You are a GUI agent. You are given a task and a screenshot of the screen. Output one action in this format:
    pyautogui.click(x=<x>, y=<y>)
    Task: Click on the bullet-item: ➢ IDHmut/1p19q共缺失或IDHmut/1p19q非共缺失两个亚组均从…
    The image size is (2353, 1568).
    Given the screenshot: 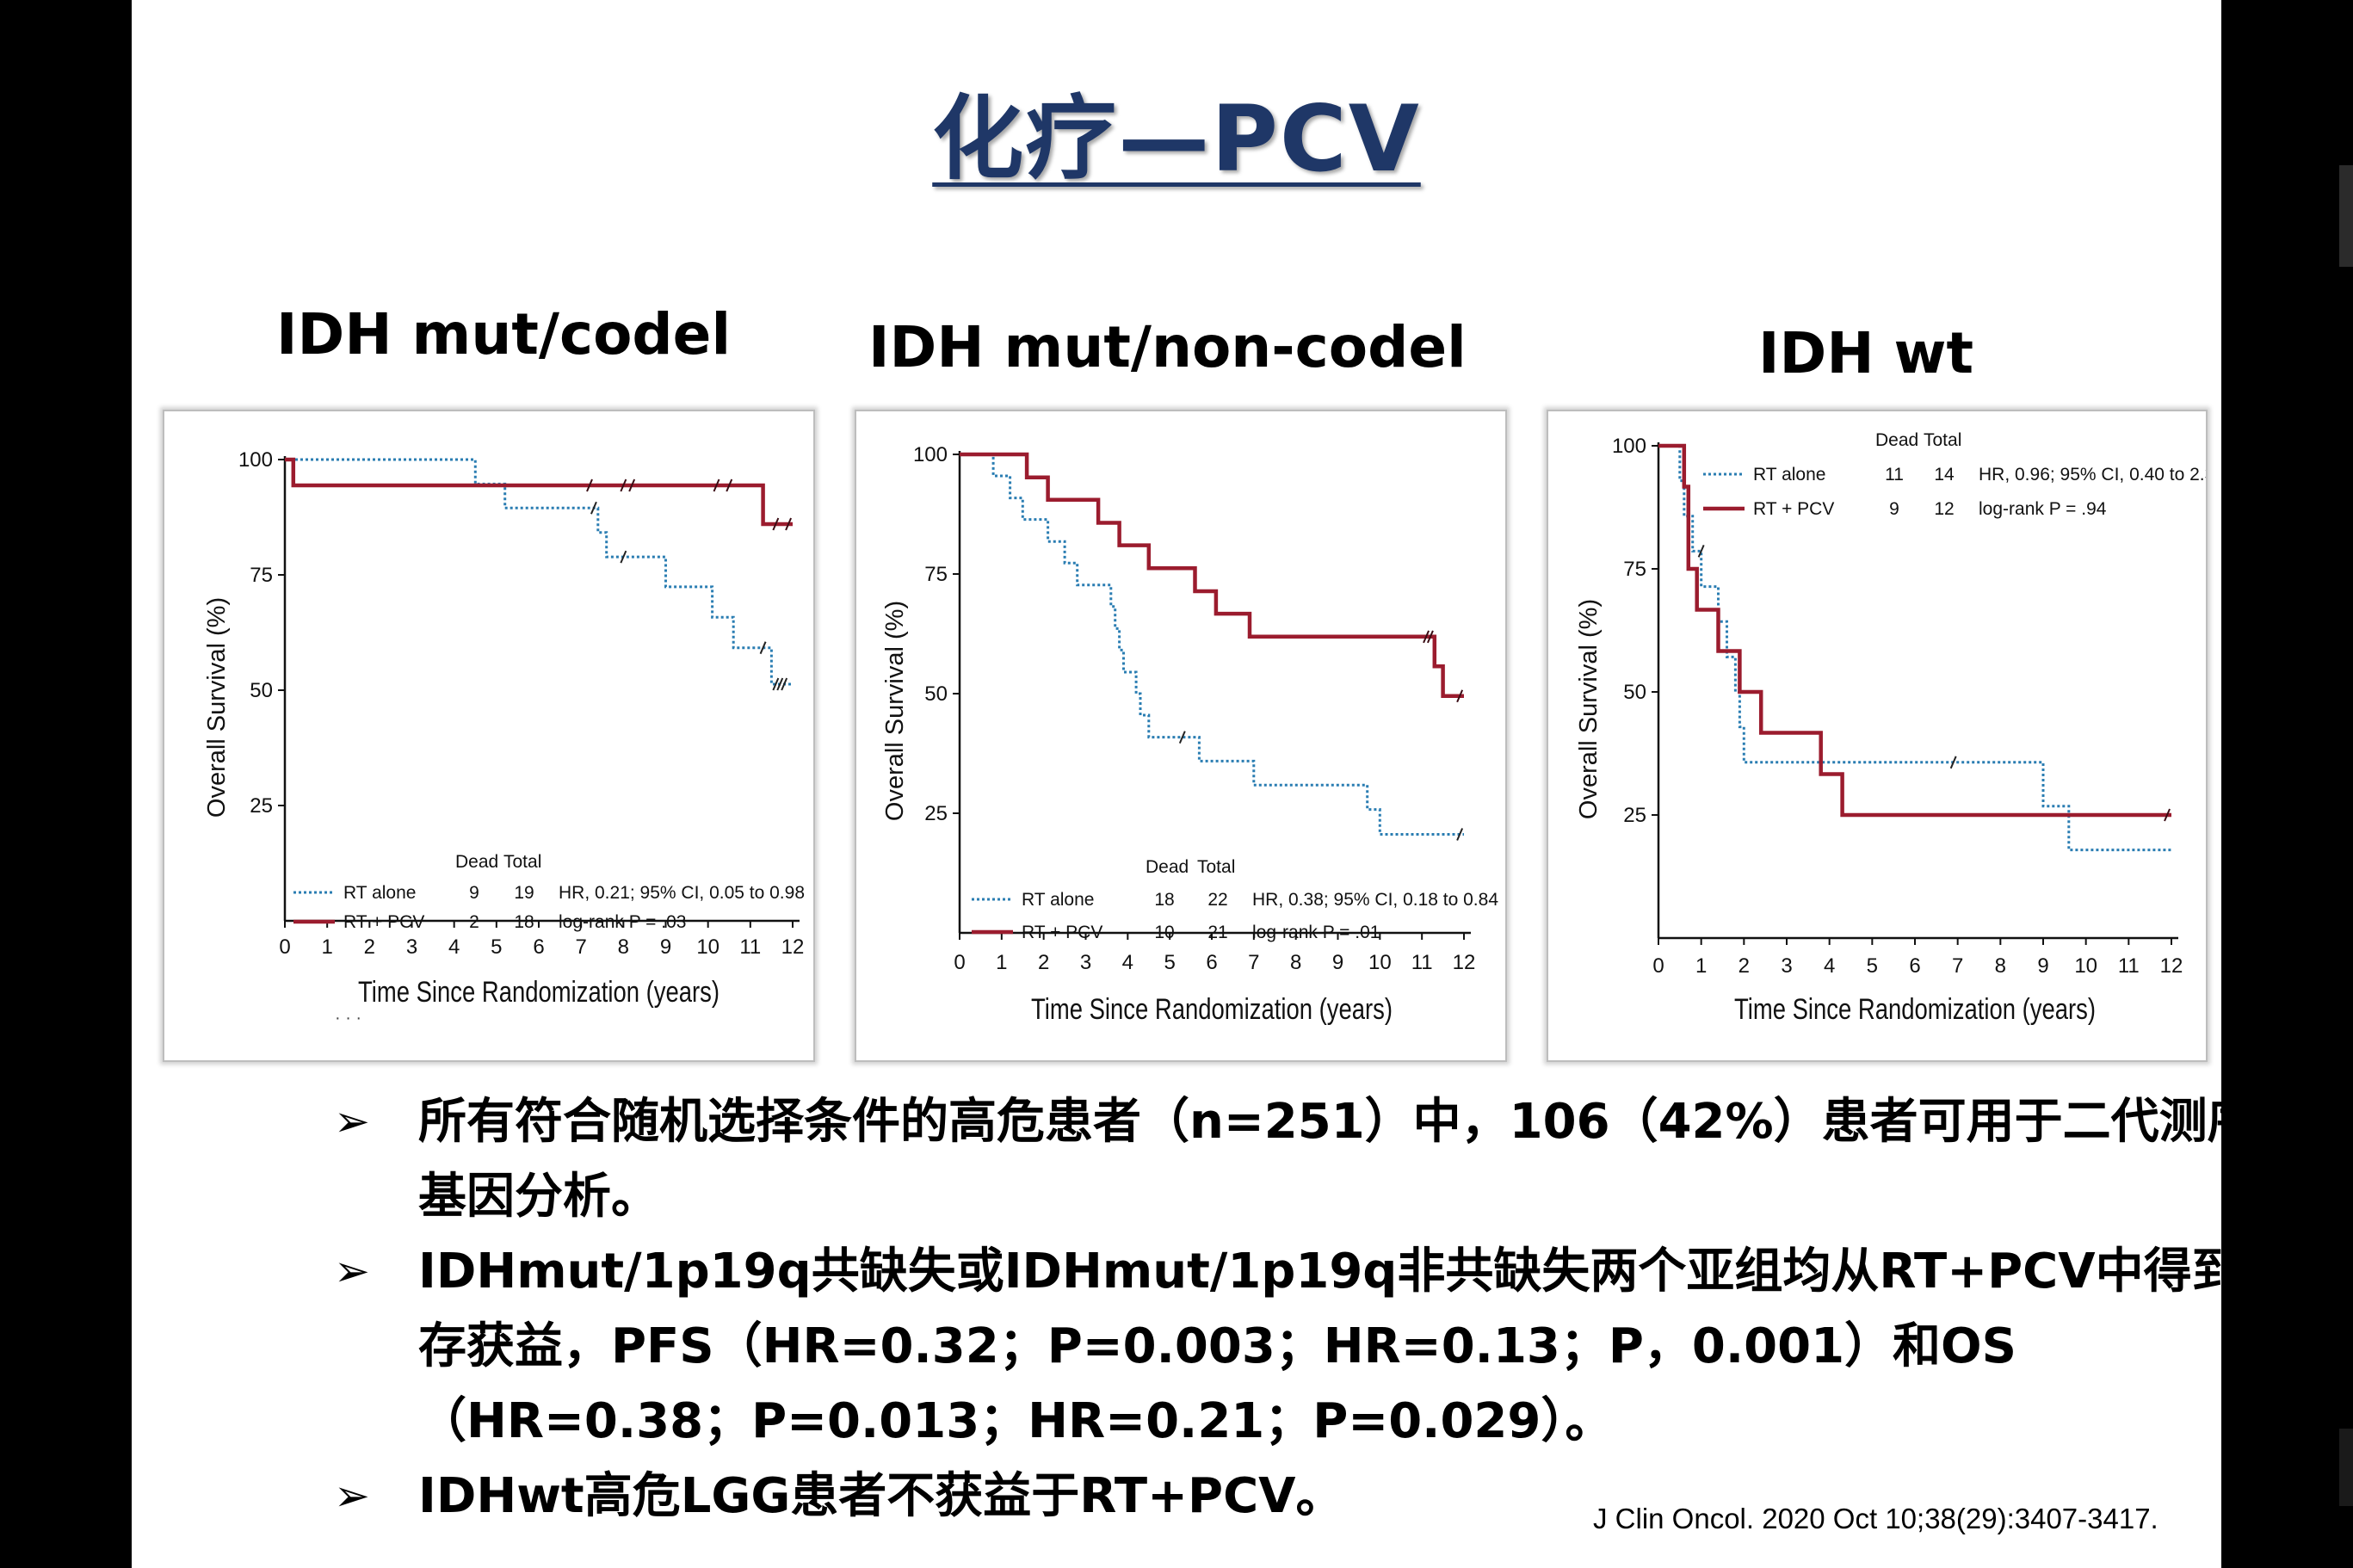 What is the action you would take?
    pyautogui.click(x=1315, y=1347)
    